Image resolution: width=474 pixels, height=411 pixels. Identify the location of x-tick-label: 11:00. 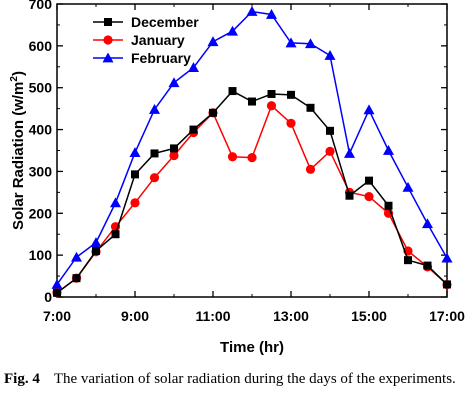
(212, 316).